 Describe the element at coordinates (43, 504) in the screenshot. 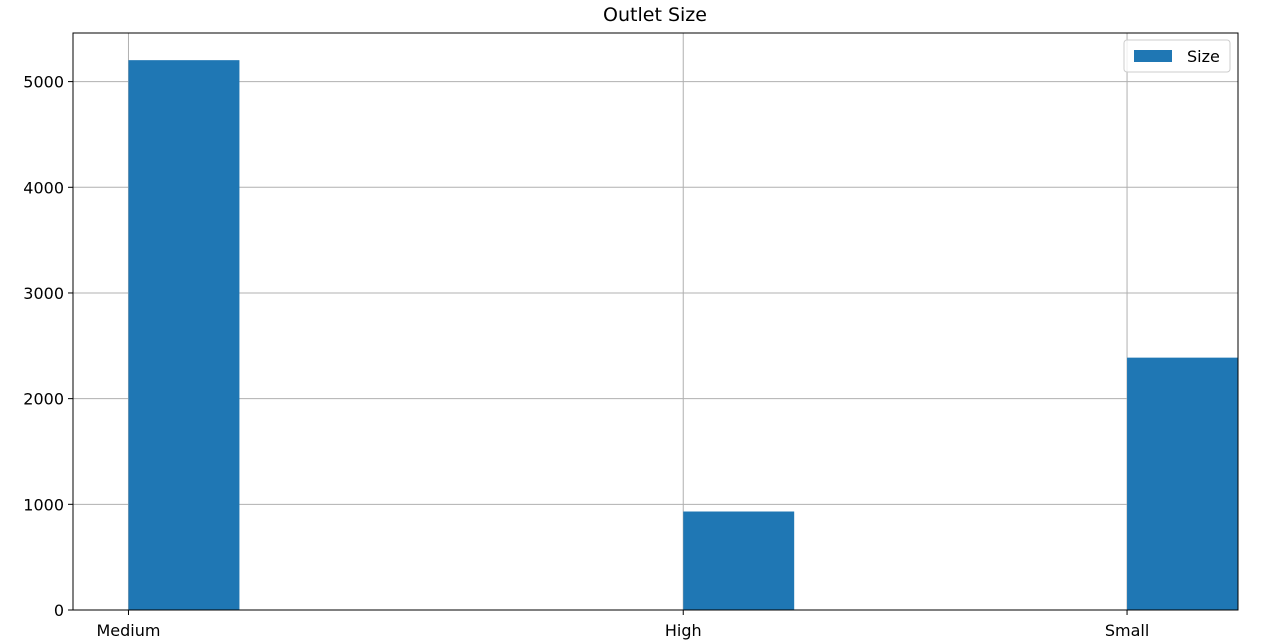

I see `y-tick-label: 1000` at that location.